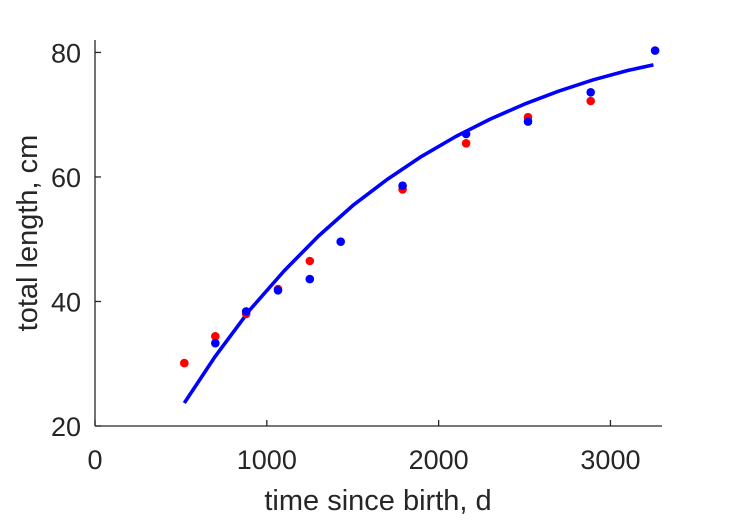 This screenshot has height=521, width=729. What do you see at coordinates (439, 460) in the screenshot?
I see `x-tick-label: 2000` at bounding box center [439, 460].